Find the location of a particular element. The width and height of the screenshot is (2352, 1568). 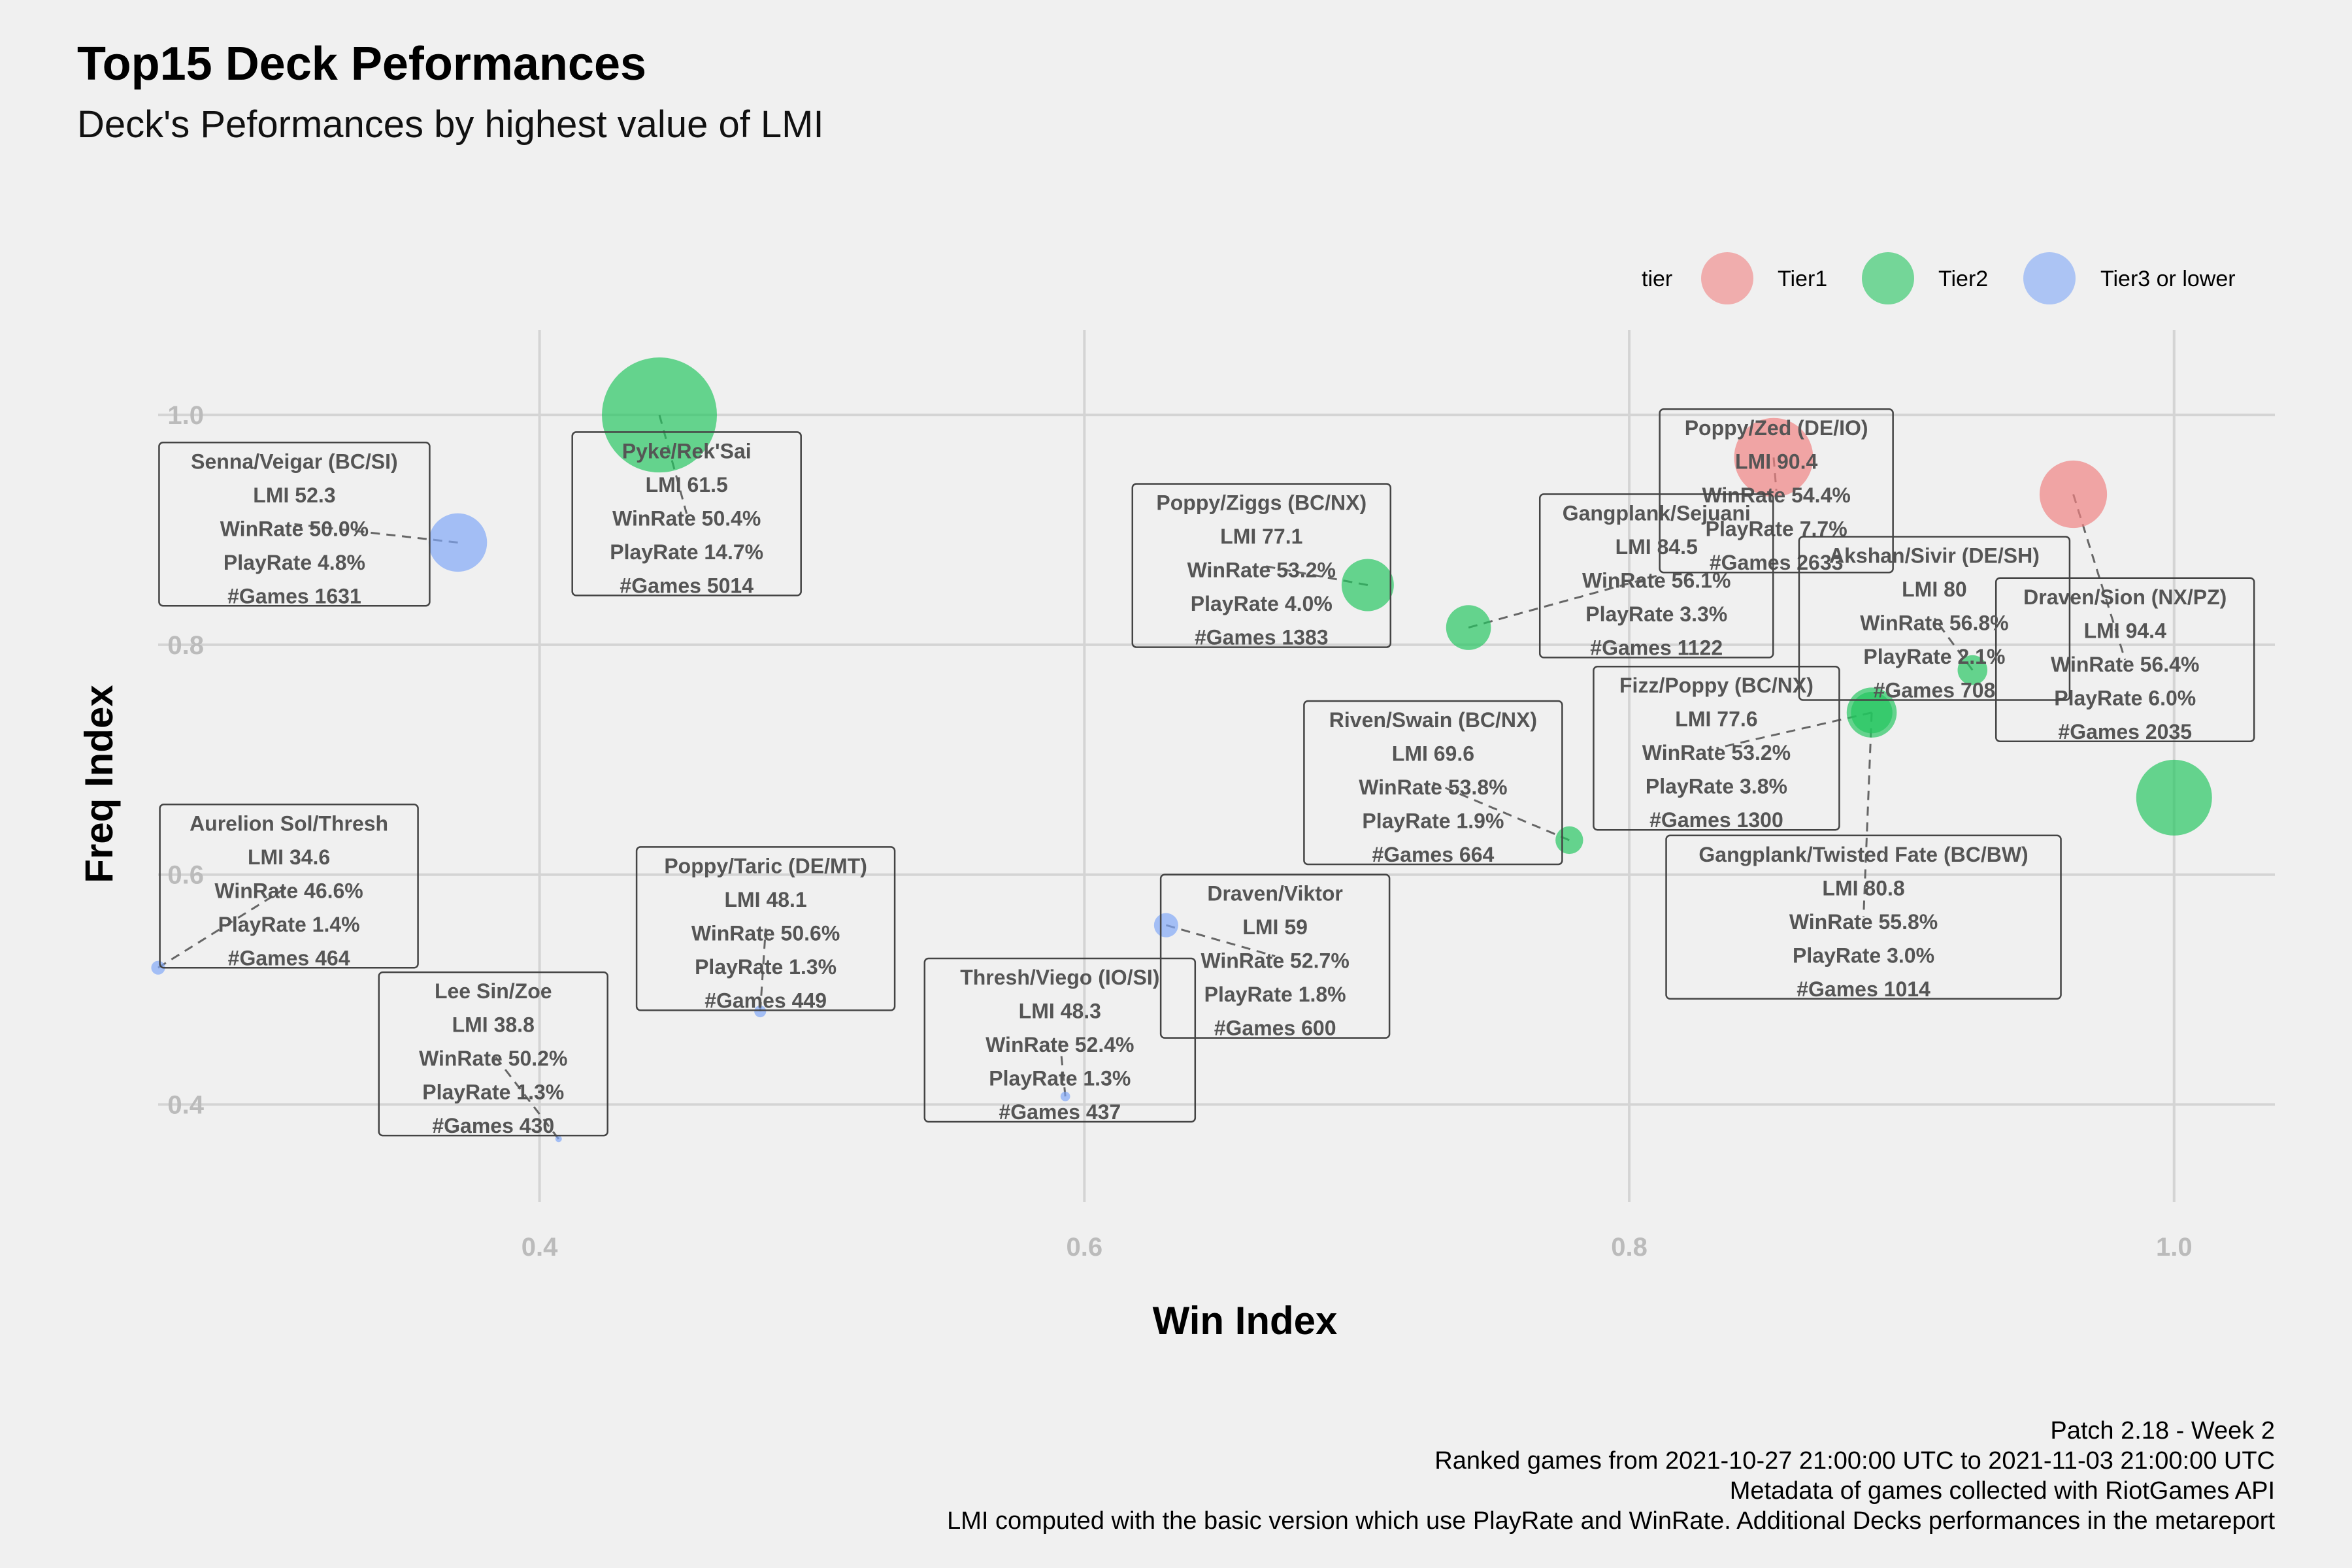

label-text: PlayRate 1.9% is located at coordinates (1433, 821).